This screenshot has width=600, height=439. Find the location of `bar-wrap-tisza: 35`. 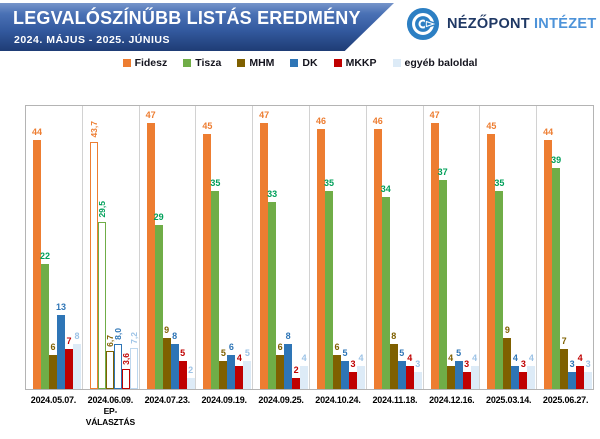

bar-wrap-tisza: 35 is located at coordinates (329, 284).